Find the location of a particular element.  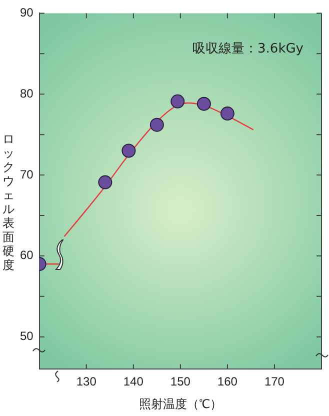

text: ロックウェル表面硬度 is located at coordinates (8, 202).